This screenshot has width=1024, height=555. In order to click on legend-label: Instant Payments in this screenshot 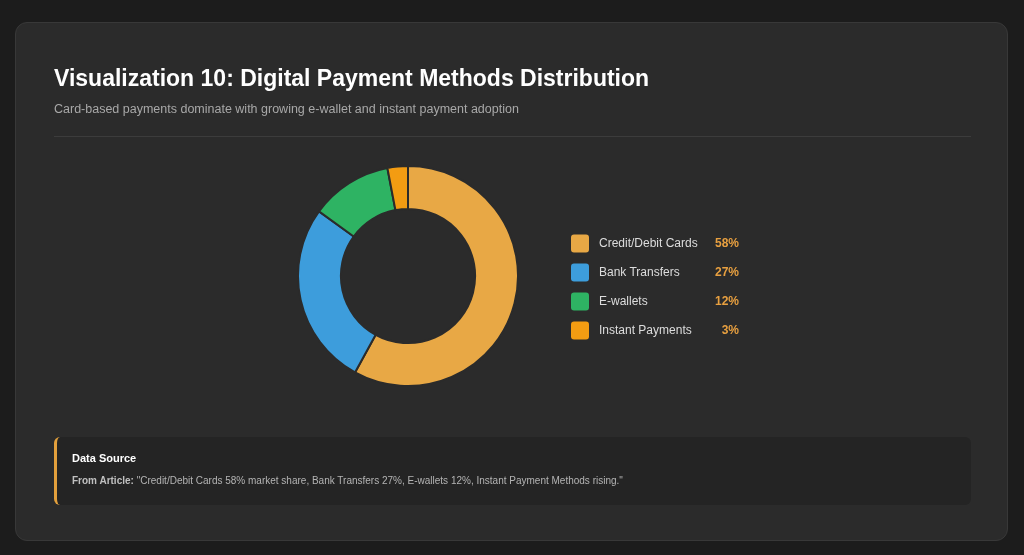, I will do `click(645, 329)`.